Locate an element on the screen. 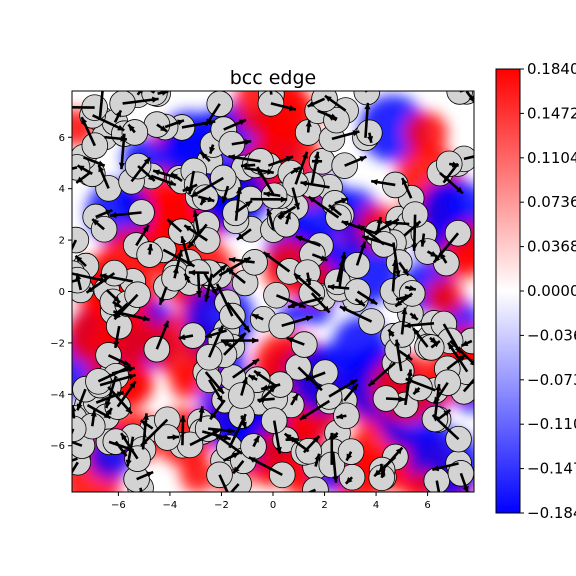  x-tick-label: 0 is located at coordinates (273, 505).